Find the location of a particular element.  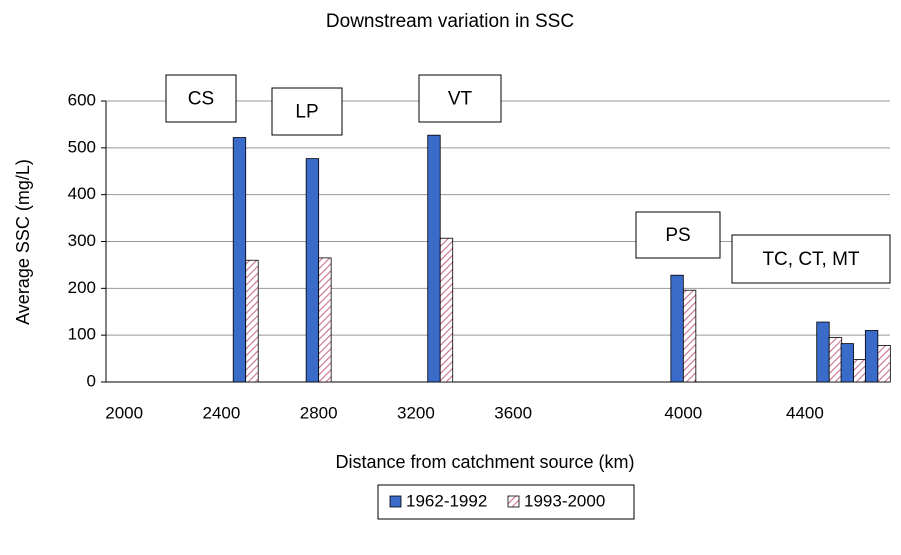

annotation: CS is located at coordinates (201, 99).